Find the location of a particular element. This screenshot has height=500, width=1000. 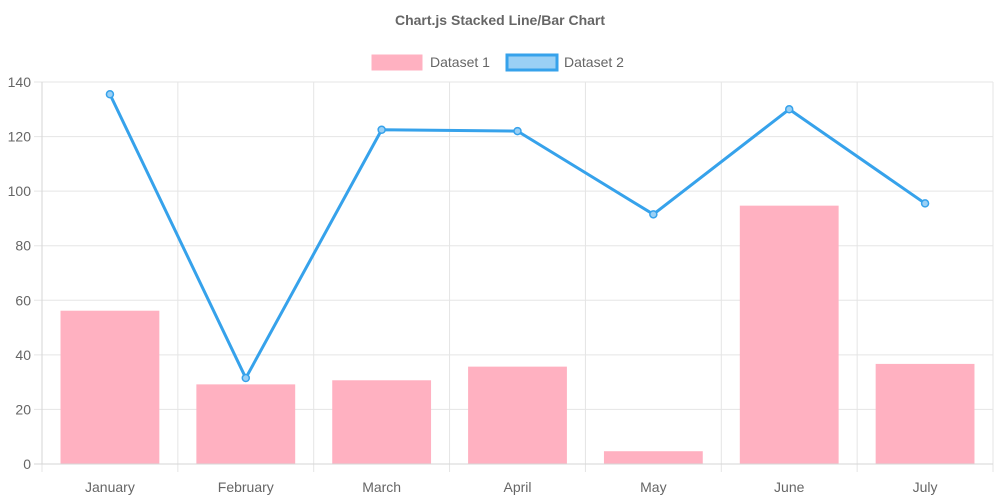

y-tick-label-100: 100 is located at coordinates (20, 191).